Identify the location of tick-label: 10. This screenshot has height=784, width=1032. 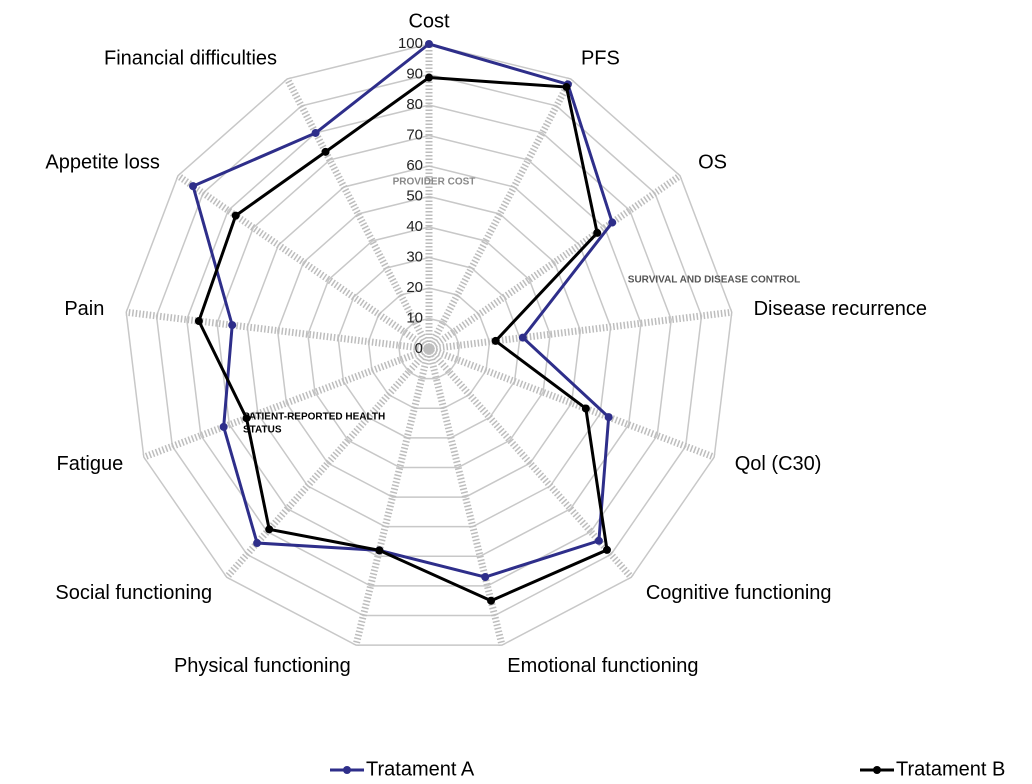
(414, 317).